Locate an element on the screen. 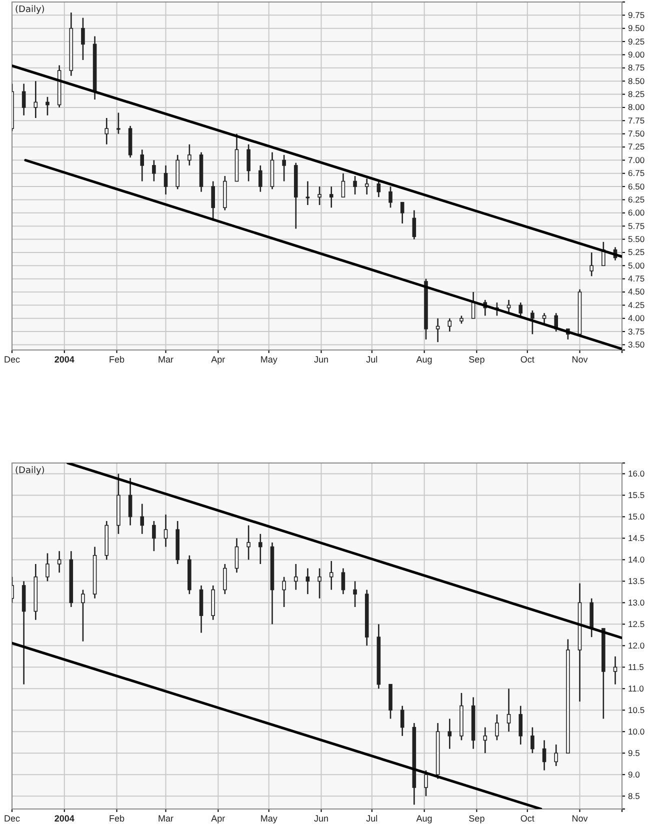  y-tick-label: 8.00 is located at coordinates (636, 107).